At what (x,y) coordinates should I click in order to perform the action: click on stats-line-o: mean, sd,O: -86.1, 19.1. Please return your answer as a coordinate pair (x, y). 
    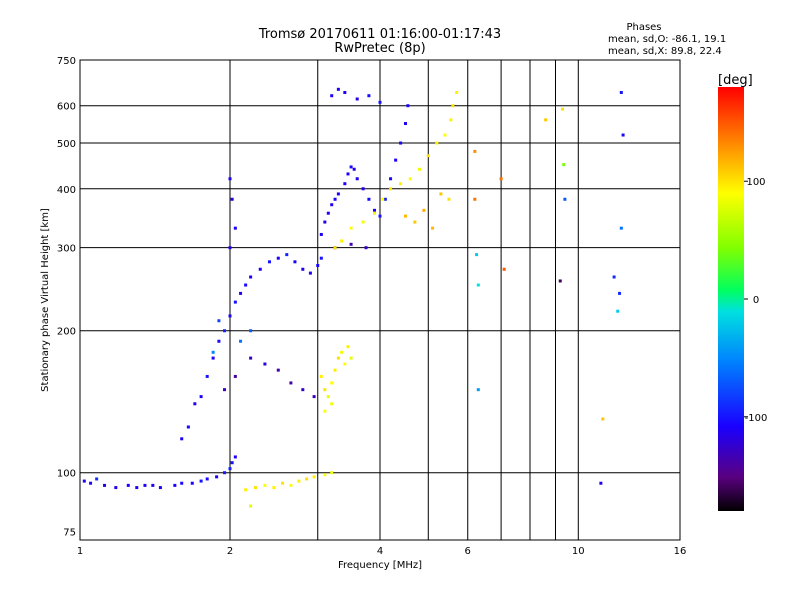
    Looking at the image, I should click on (667, 39).